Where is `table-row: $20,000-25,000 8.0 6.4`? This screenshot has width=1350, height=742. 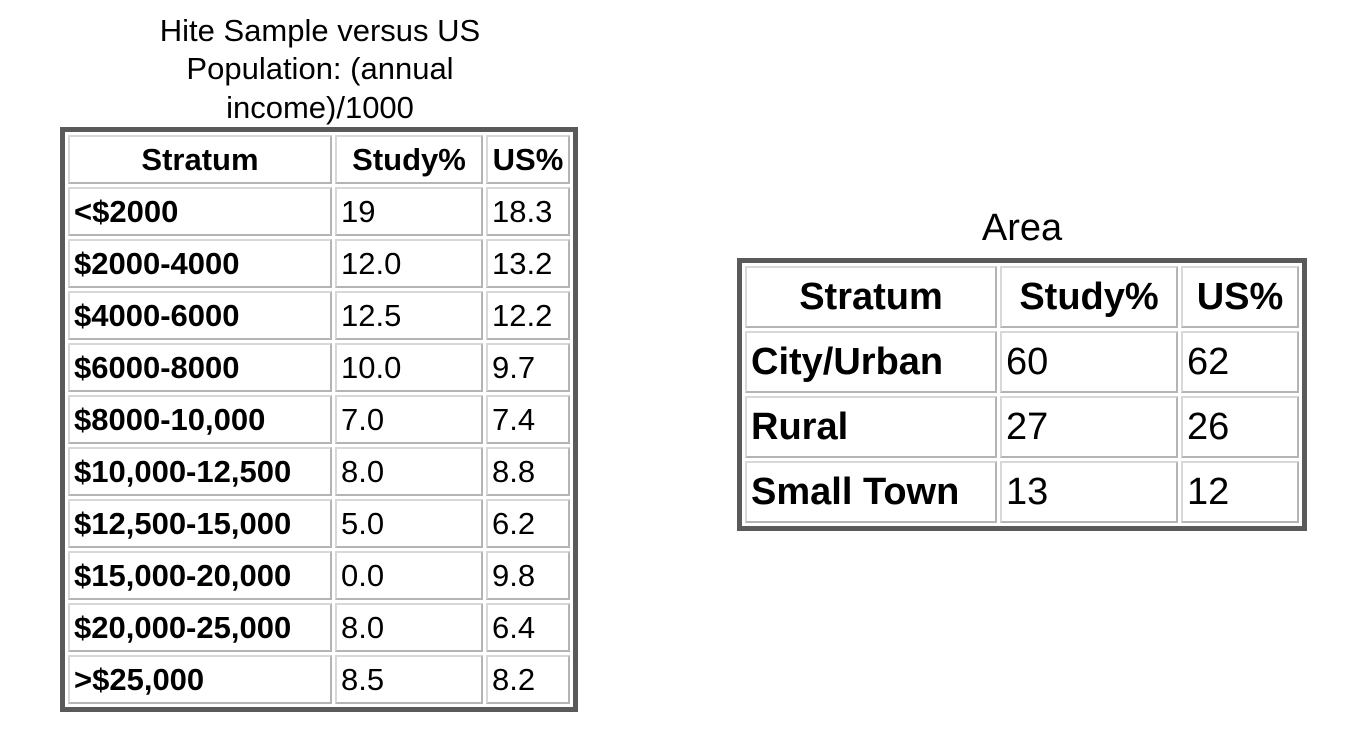 table-row: $20,000-25,000 8.0 6.4 is located at coordinates (319, 628).